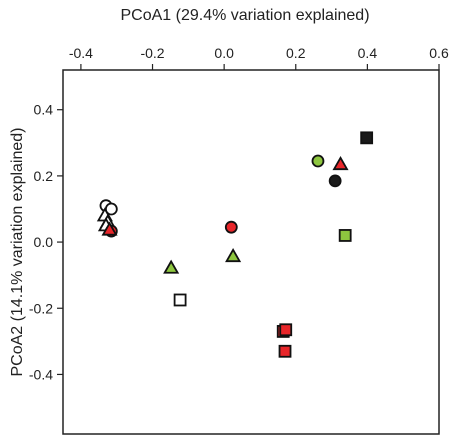 The width and height of the screenshot is (454, 438). I want to click on y-tick-label: 0.0, so click(44, 242).